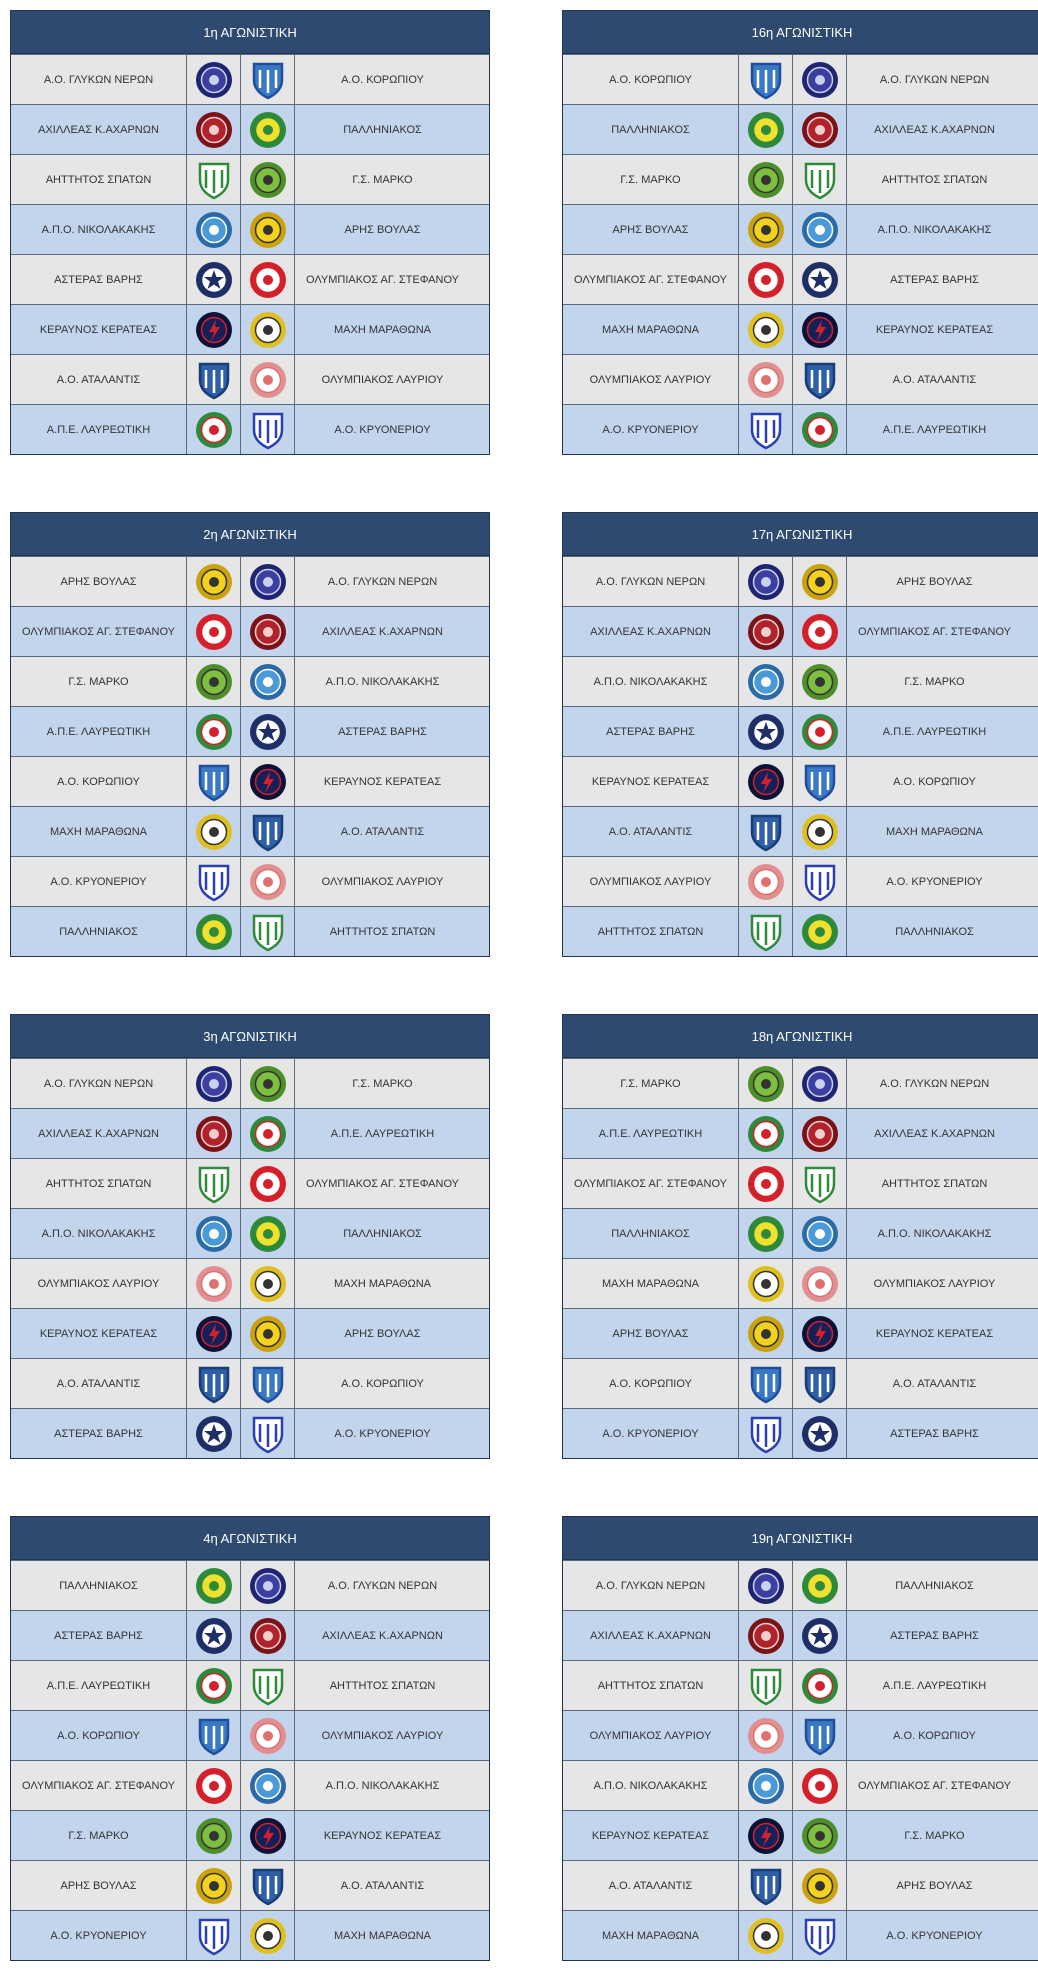 This screenshot has width=1038, height=1982. I want to click on match-row: ΑΗΤΤΗΤΟΣ ΣΠΑΤΩΝ ΟΛΥΜΠΙΑΚΟΣ ΑΓ. ΣΤΕΦΑΝΟΥ, so click(250, 1183).